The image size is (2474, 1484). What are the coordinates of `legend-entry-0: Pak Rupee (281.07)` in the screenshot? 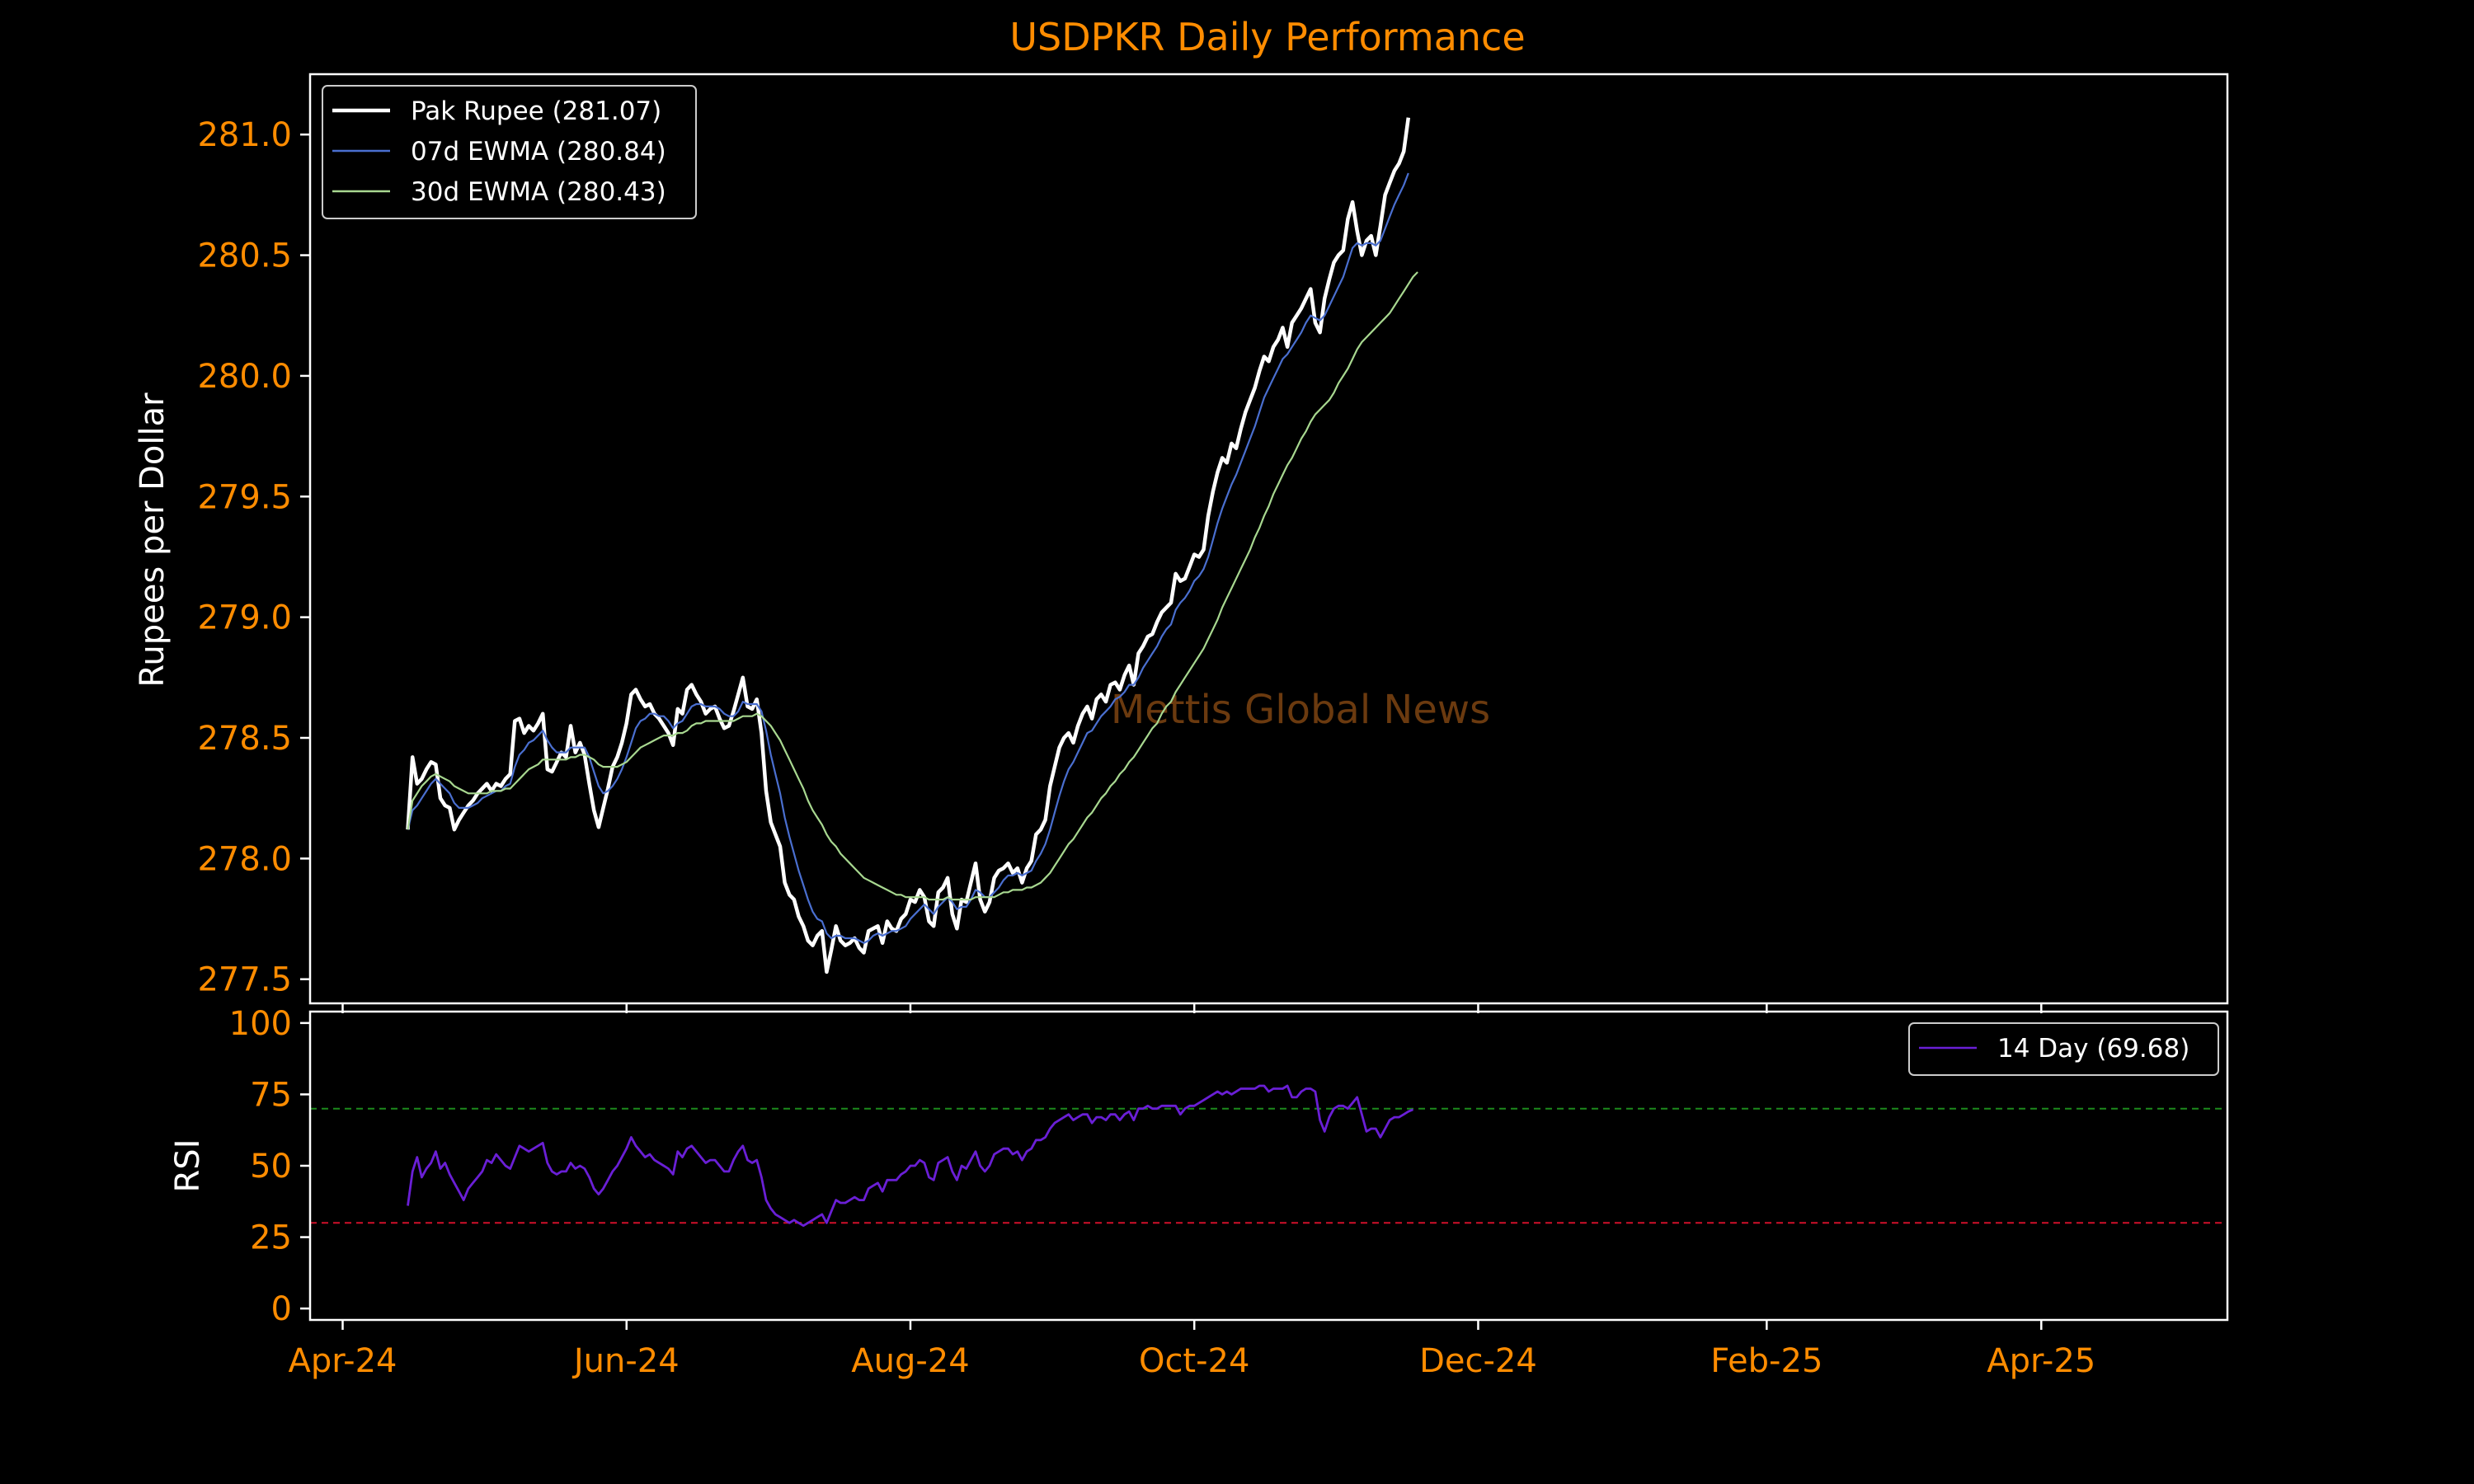 It's located at (536, 111).